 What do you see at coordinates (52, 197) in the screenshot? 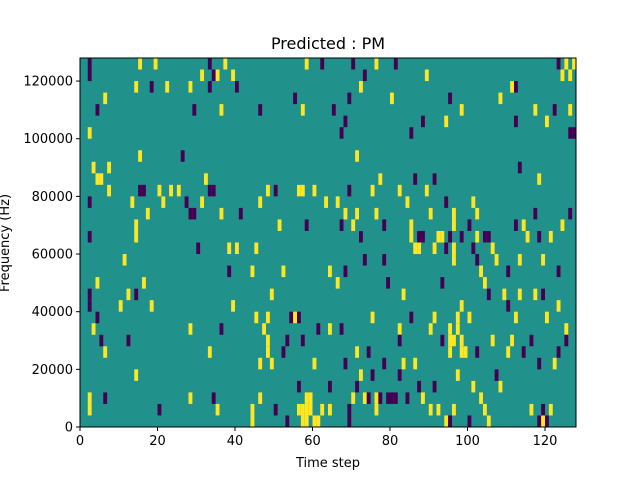
I see `y-tick-label: 80000` at bounding box center [52, 197].